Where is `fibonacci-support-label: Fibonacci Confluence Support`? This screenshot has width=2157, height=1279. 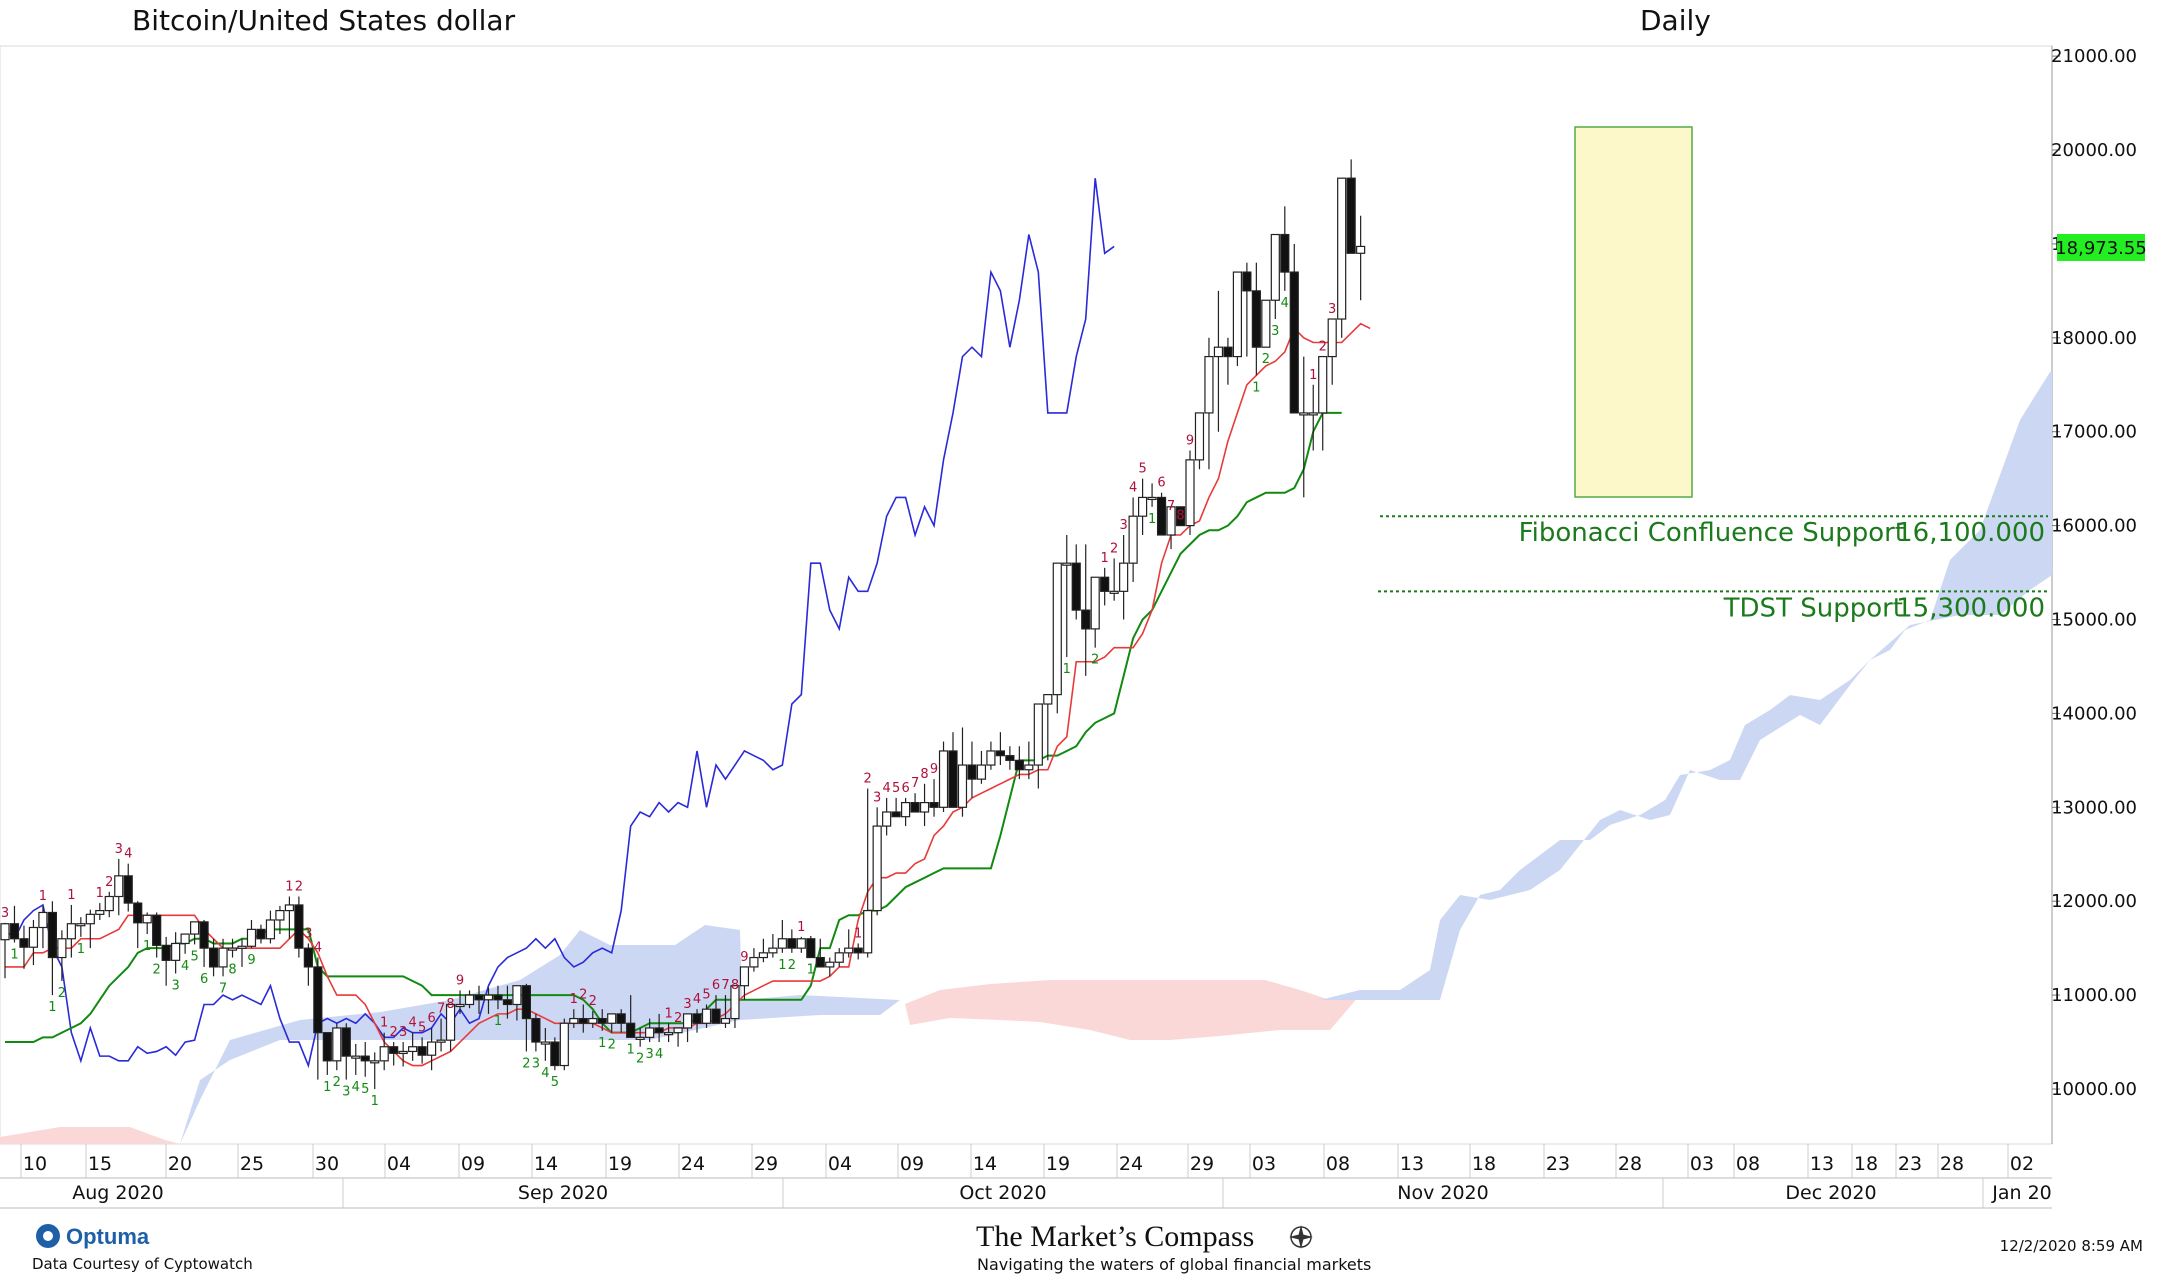 fibonacci-support-label: Fibonacci Confluence Support is located at coordinates (1712, 533).